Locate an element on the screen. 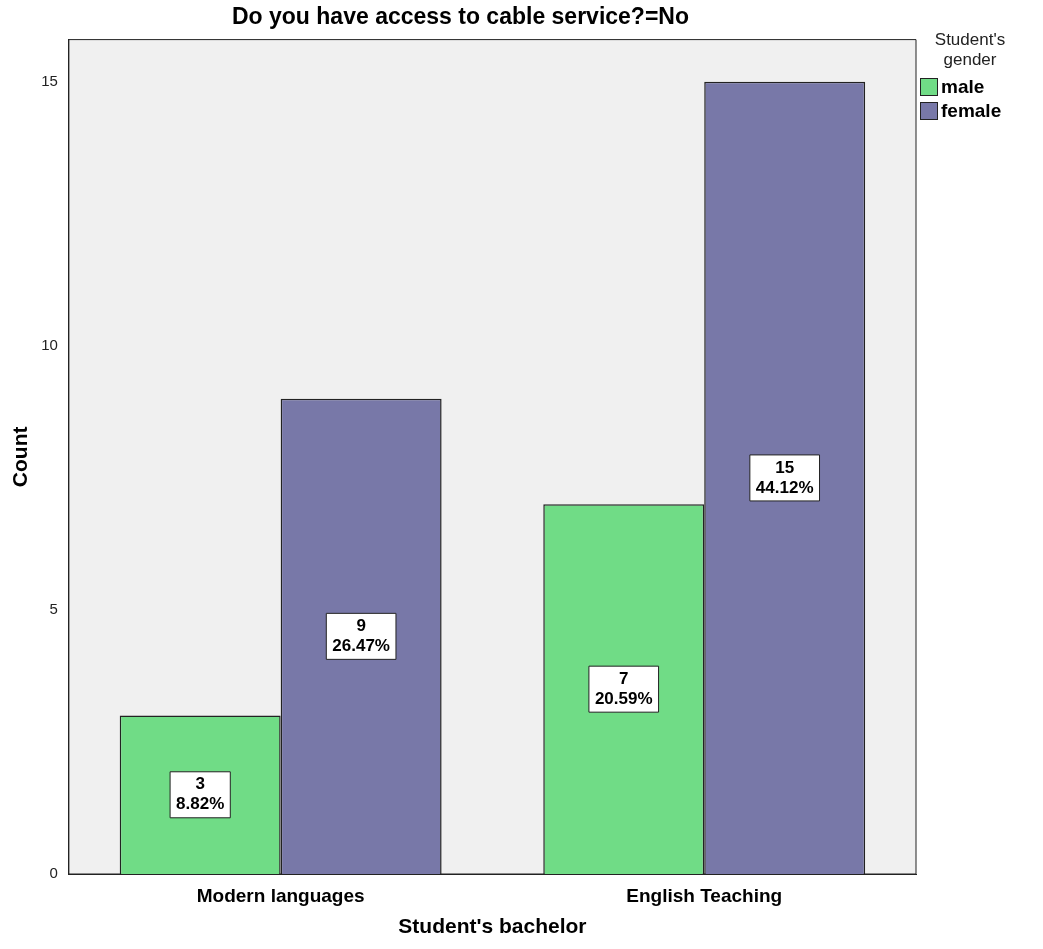 The image size is (1043, 949). y-axis-title: Count is located at coordinates (20, 457).